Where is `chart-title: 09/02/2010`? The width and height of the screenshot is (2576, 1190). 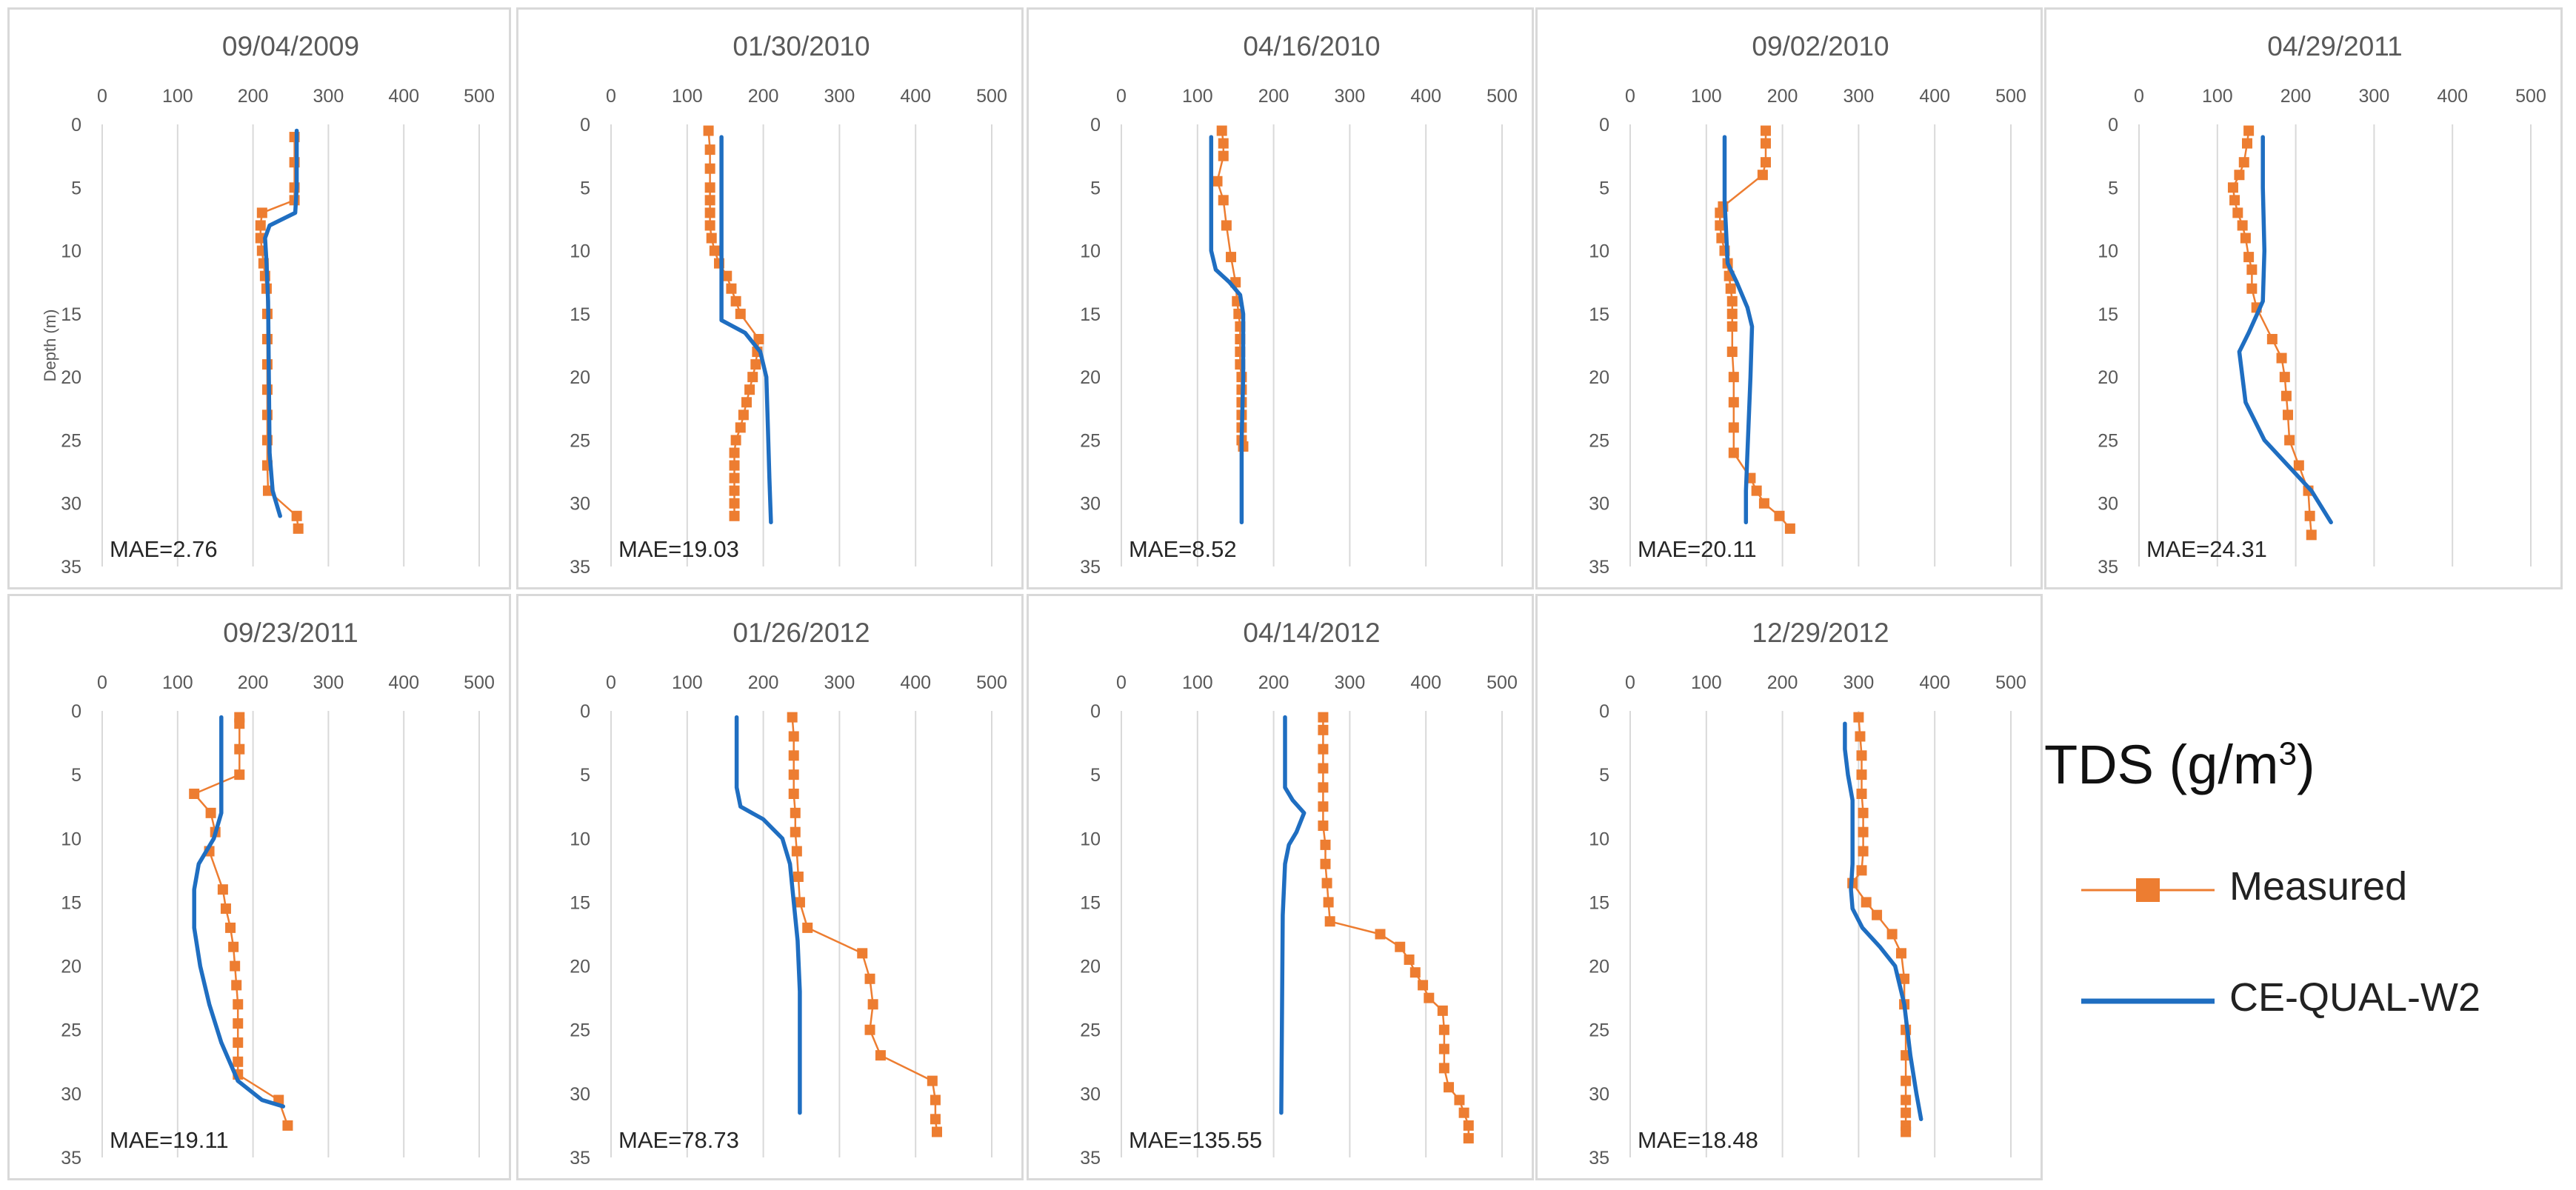 chart-title: 09/02/2010 is located at coordinates (1820, 46).